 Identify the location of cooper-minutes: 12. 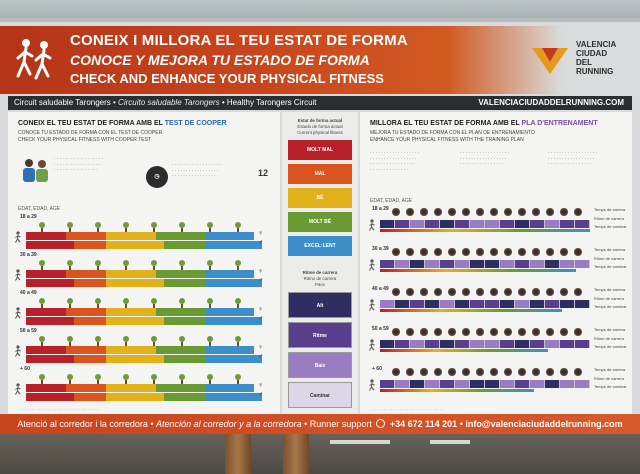
(263, 173).